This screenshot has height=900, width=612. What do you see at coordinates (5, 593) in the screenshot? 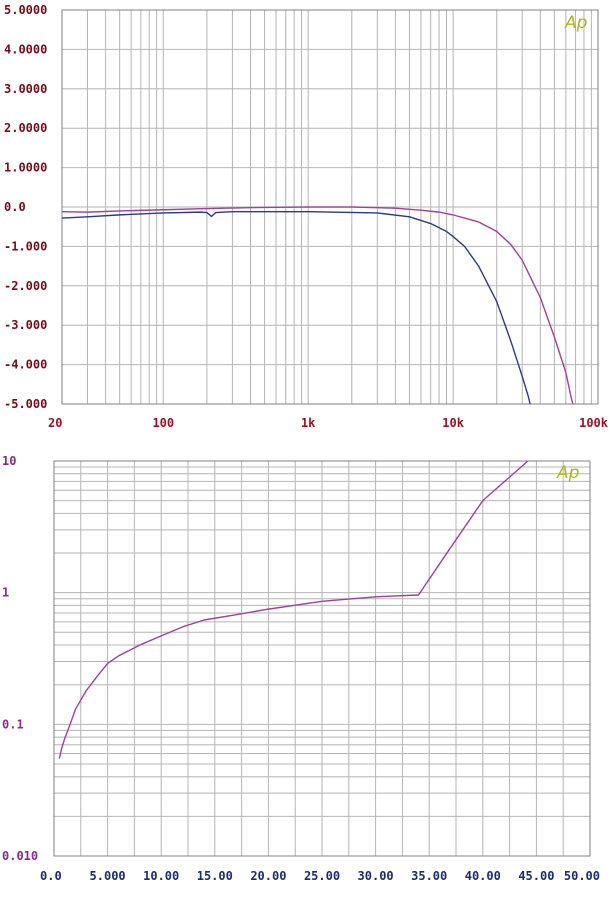
I see `y-tick-label: 1` at bounding box center [5, 593].